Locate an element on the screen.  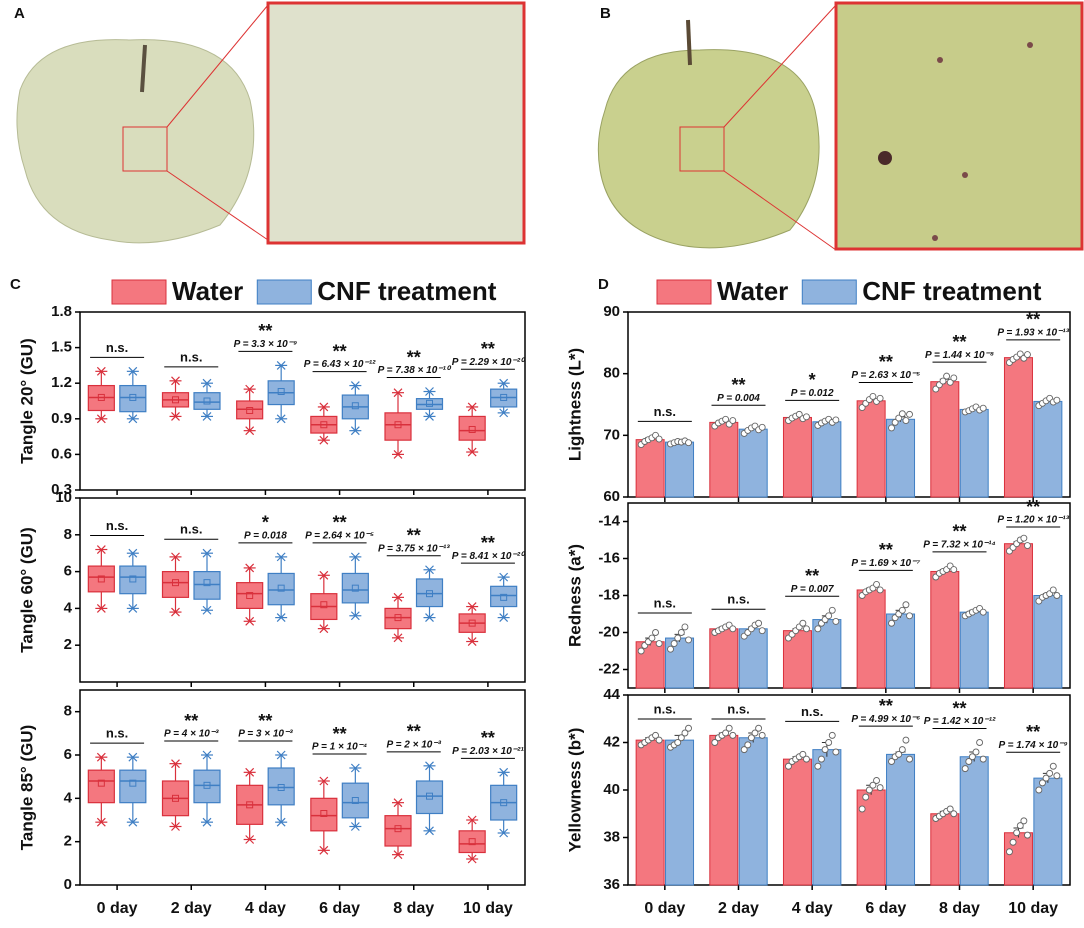
plot-frame is located at coordinates (849, 404).